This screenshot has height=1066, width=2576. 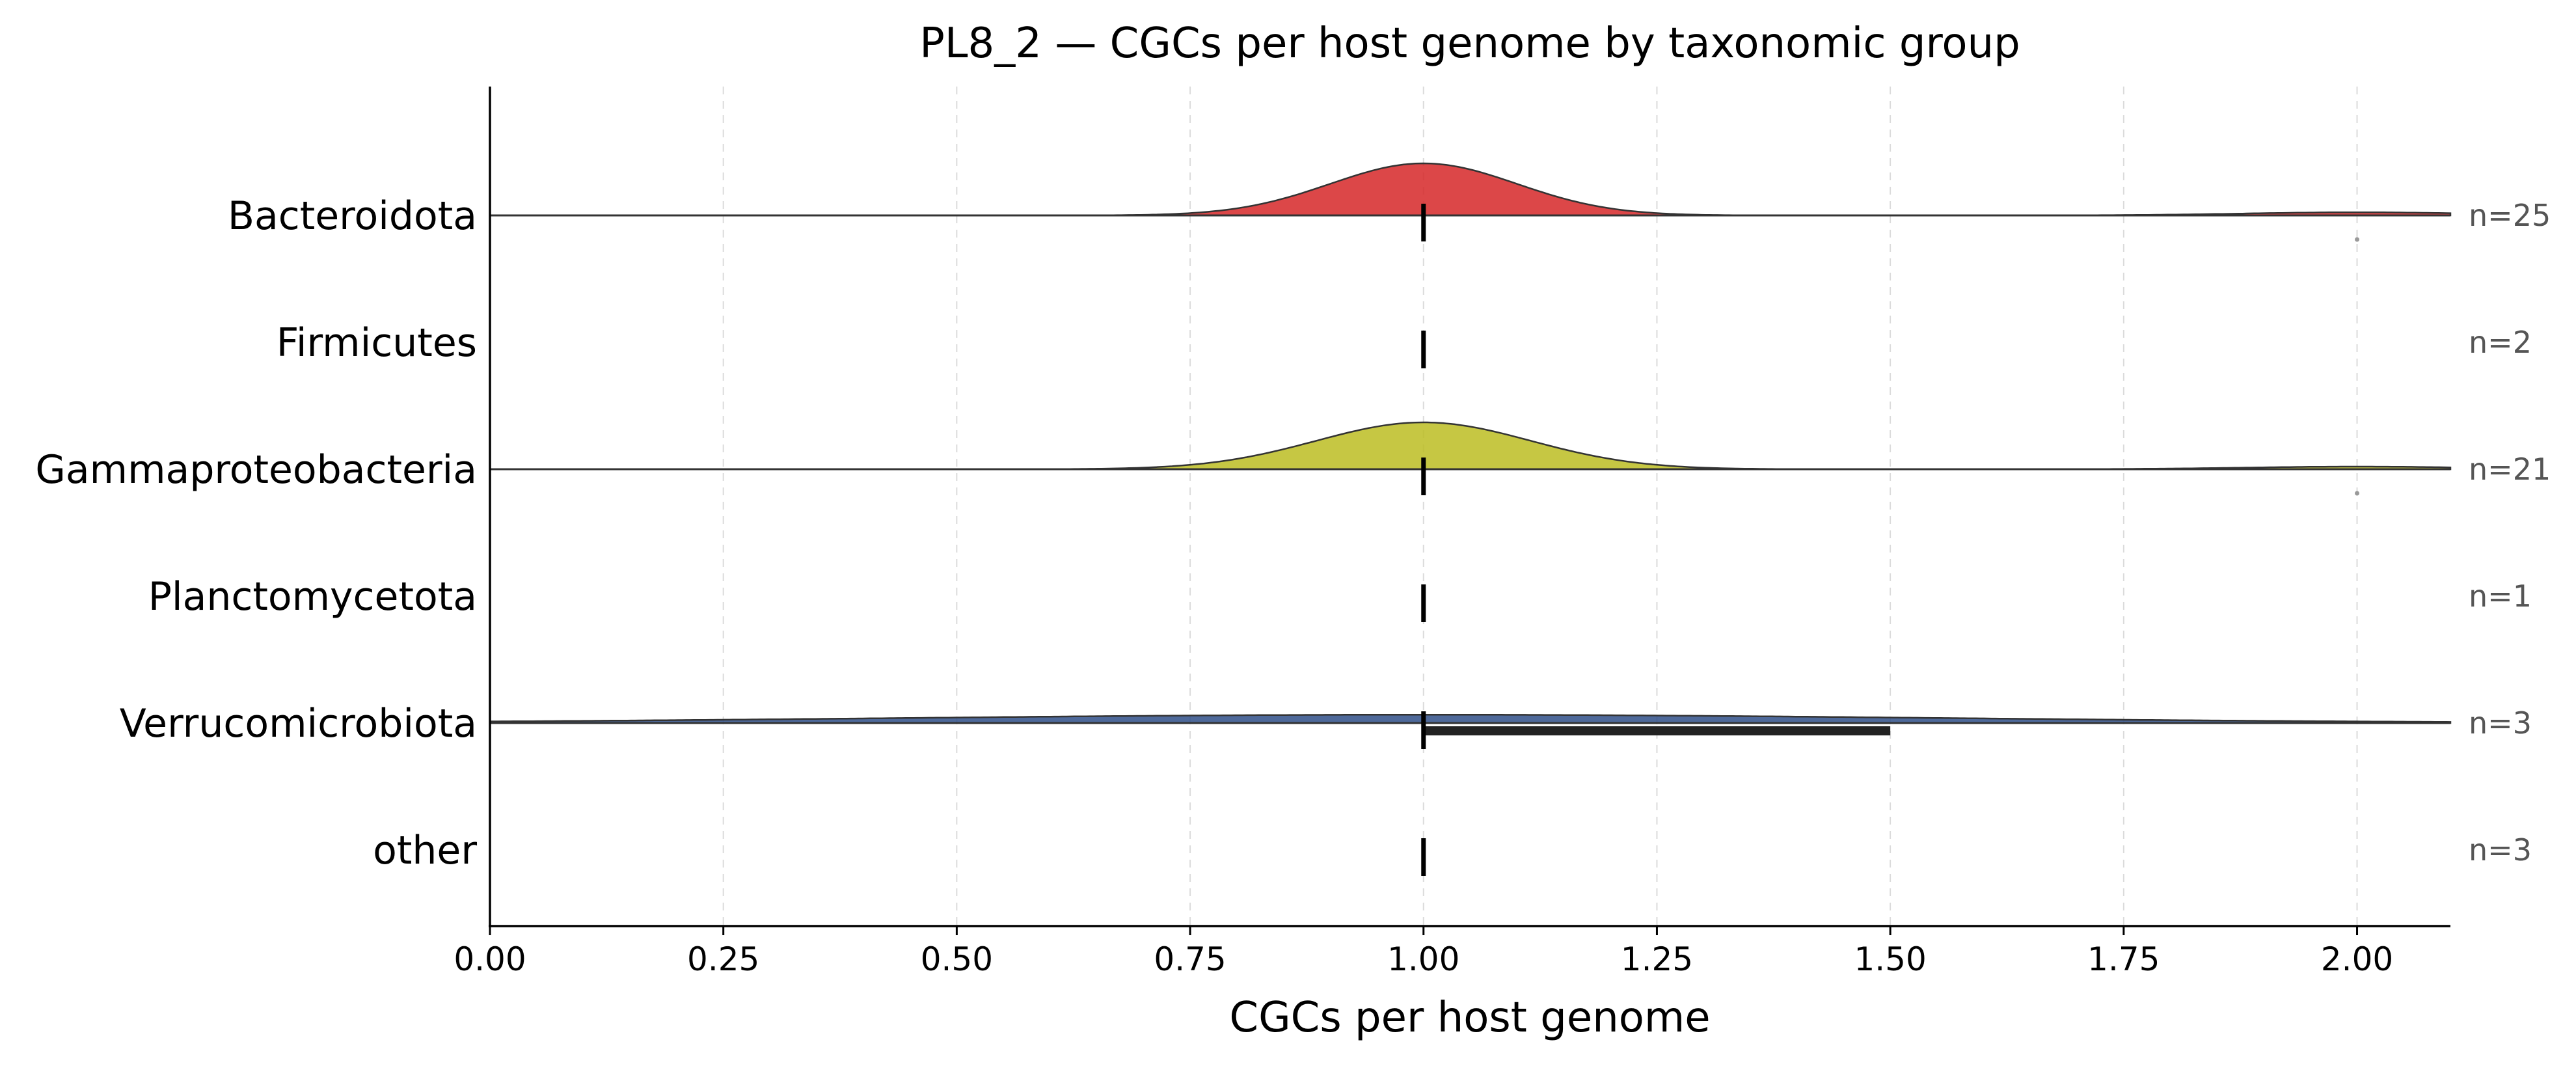 I want to click on x-tick-label: 2.00, so click(x=2357, y=959).